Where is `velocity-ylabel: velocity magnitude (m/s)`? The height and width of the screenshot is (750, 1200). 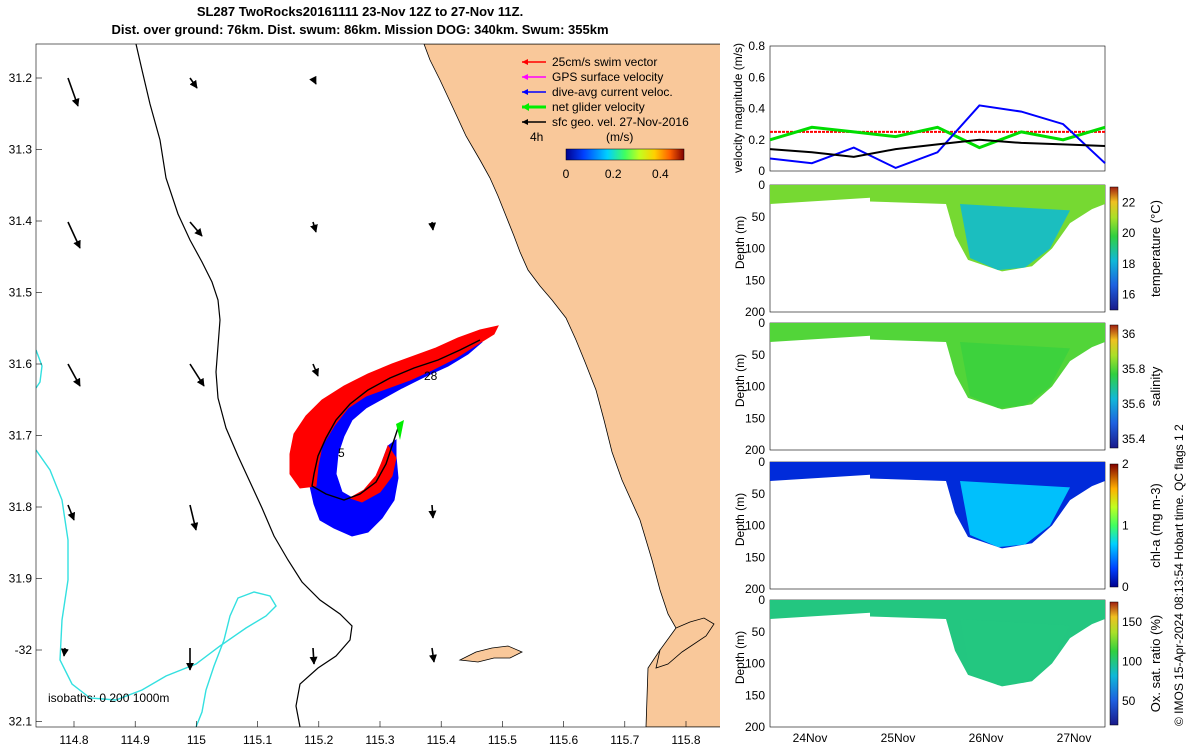
velocity-ylabel: velocity magnitude (m/s) is located at coordinates (738, 108).